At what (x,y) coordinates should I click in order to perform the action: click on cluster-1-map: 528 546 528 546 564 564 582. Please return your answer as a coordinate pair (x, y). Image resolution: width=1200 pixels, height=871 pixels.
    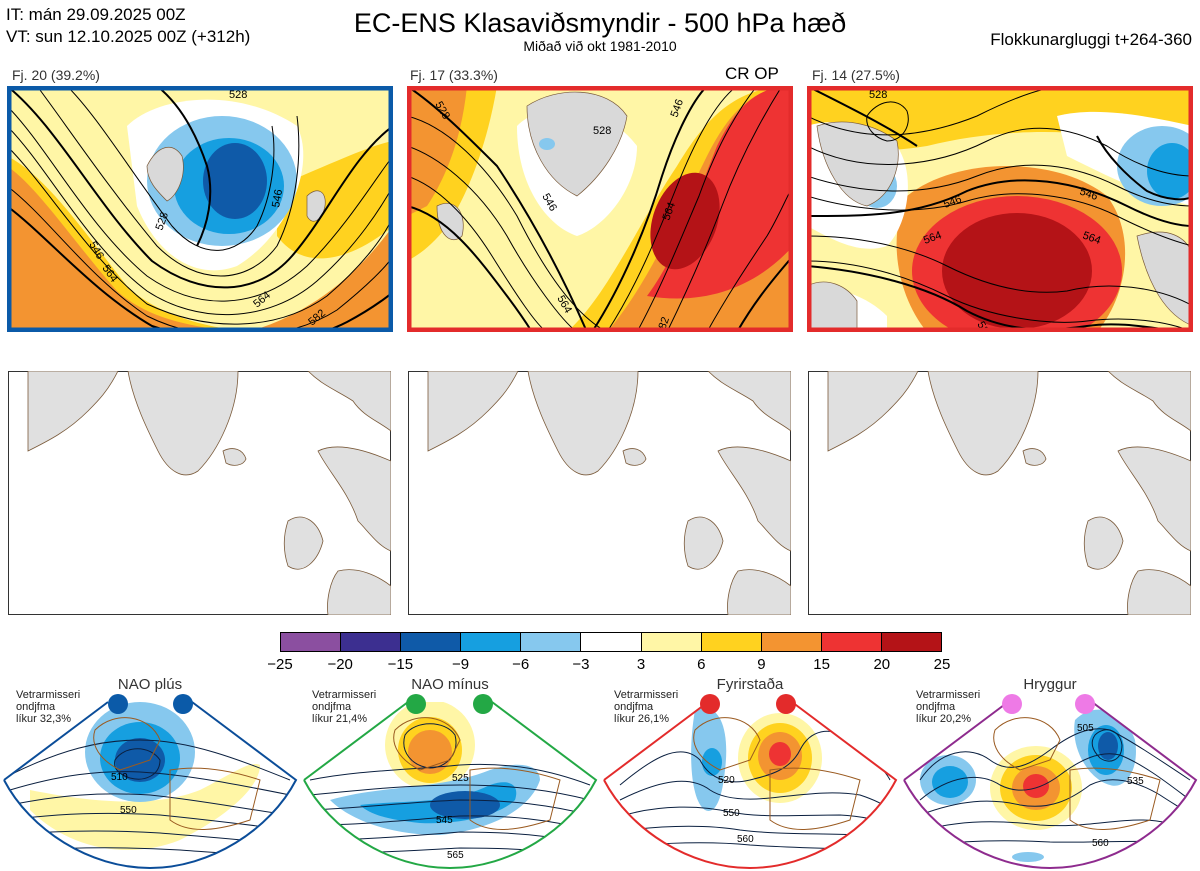
    Looking at the image, I should click on (200, 209).